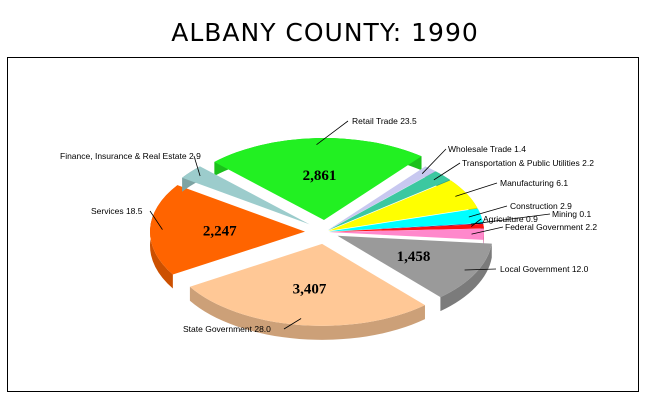 The image size is (650, 400). What do you see at coordinates (571, 214) in the screenshot?
I see `slice-label-5: Mining 0.1` at bounding box center [571, 214].